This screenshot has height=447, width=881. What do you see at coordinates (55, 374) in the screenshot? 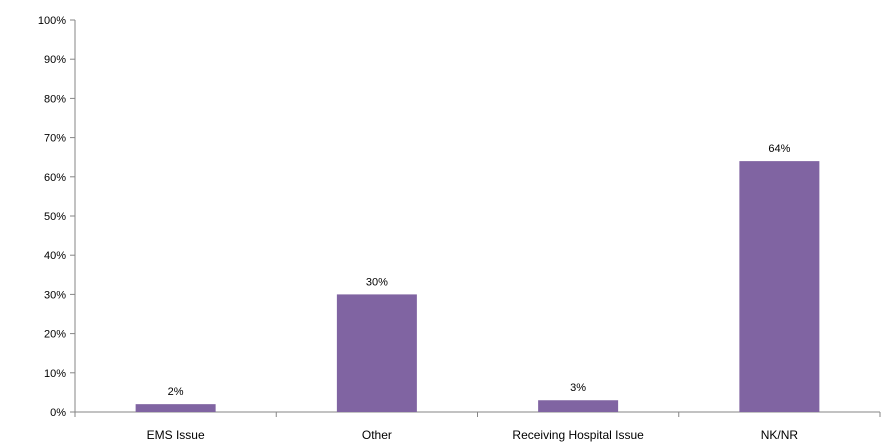
I see `y-tick-label: 10%` at bounding box center [55, 374].